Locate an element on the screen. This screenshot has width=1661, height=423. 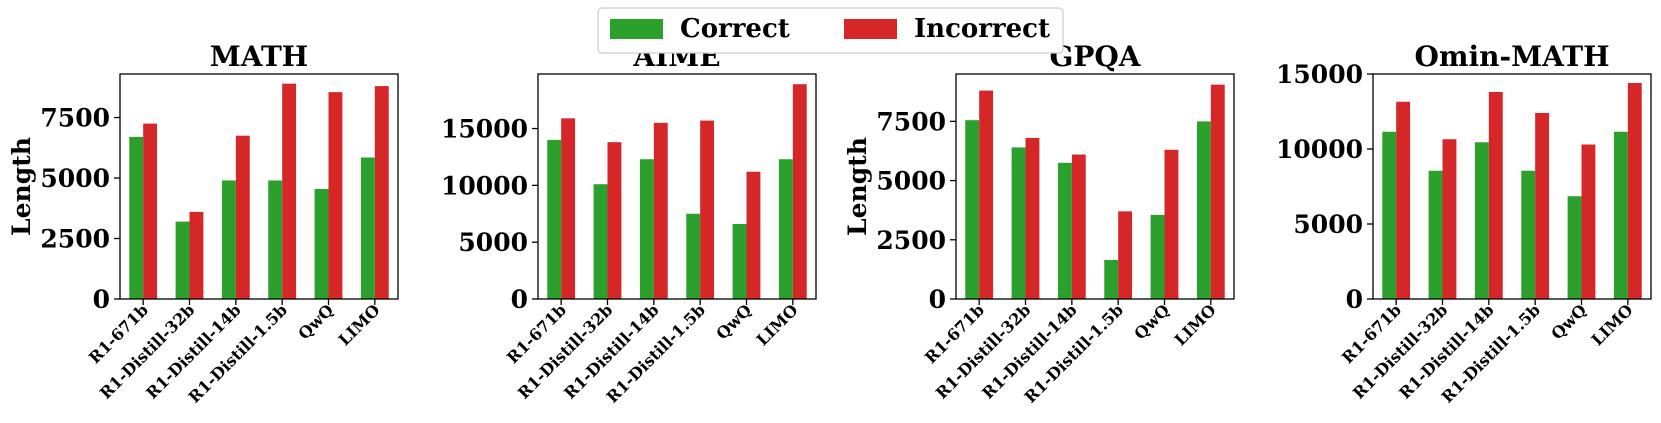
legend-label-incorrect: Incorrect is located at coordinates (982, 29).